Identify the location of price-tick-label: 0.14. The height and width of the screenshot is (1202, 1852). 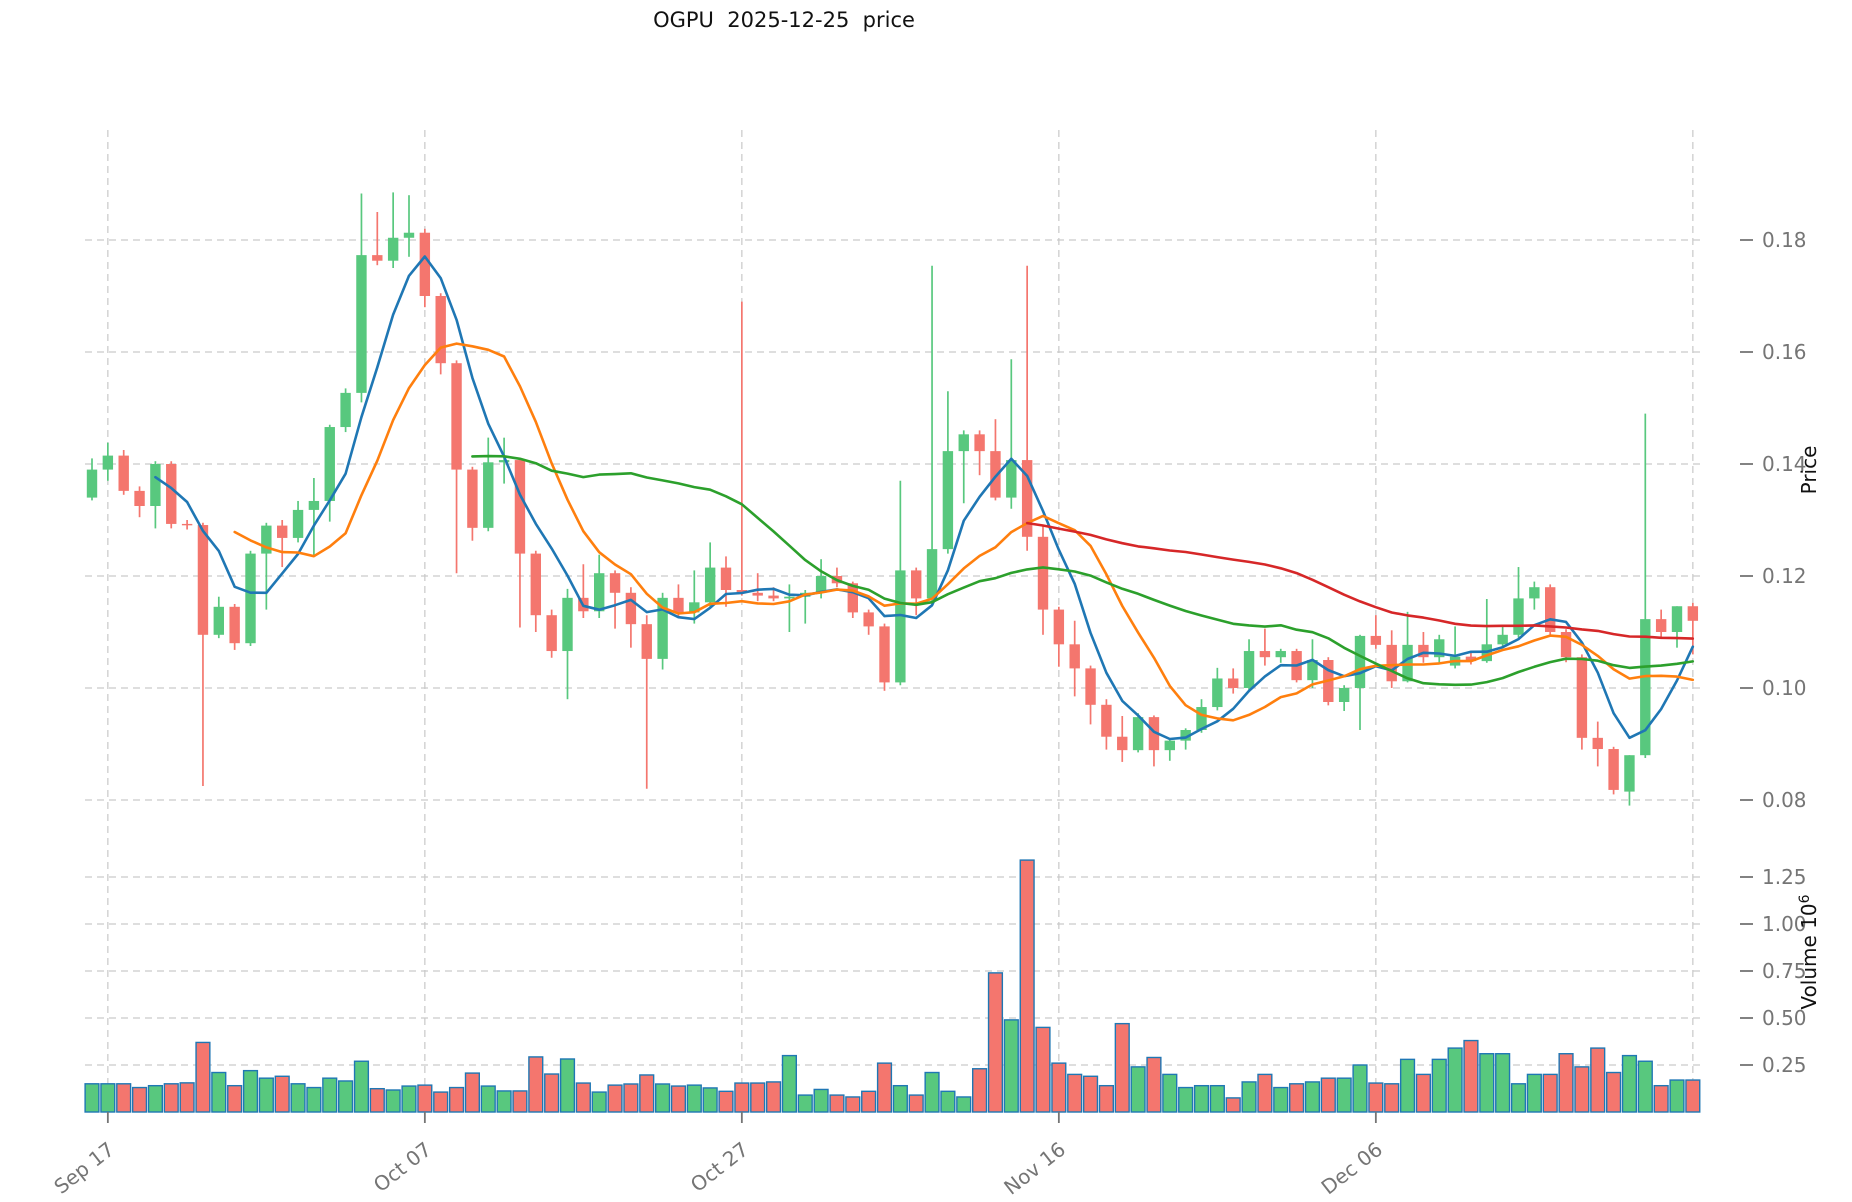
(1784, 464).